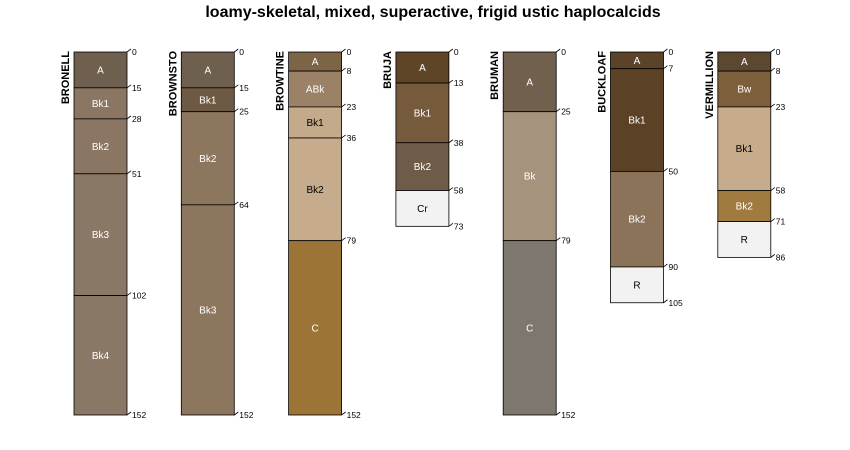 This screenshot has height=450, width=850. What do you see at coordinates (137, 119) in the screenshot?
I see `depth-label: 28` at bounding box center [137, 119].